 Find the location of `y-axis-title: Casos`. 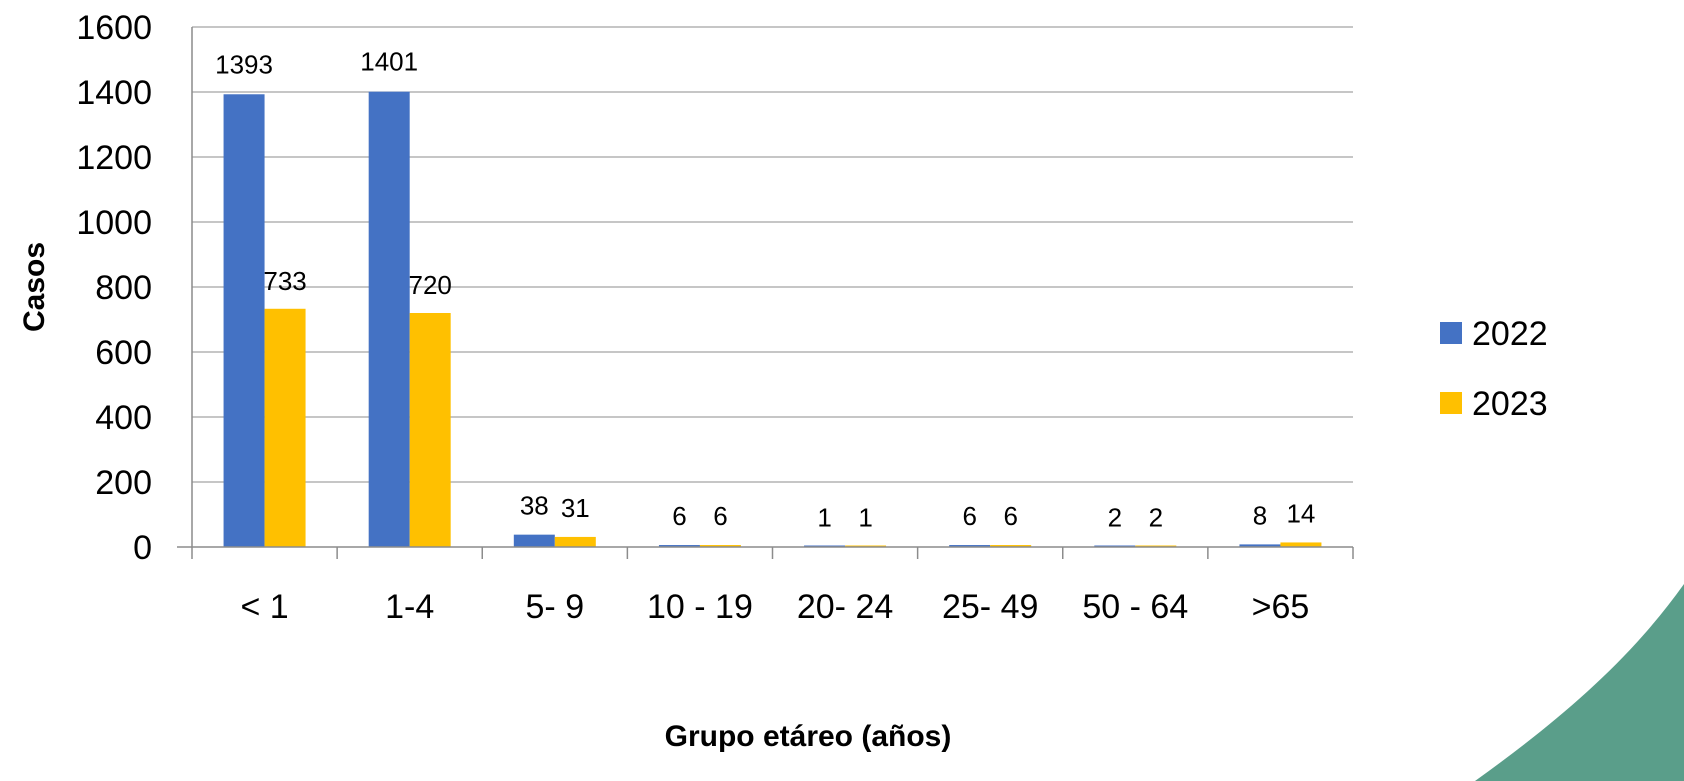

y-axis-title: Casos is located at coordinates (34, 287).